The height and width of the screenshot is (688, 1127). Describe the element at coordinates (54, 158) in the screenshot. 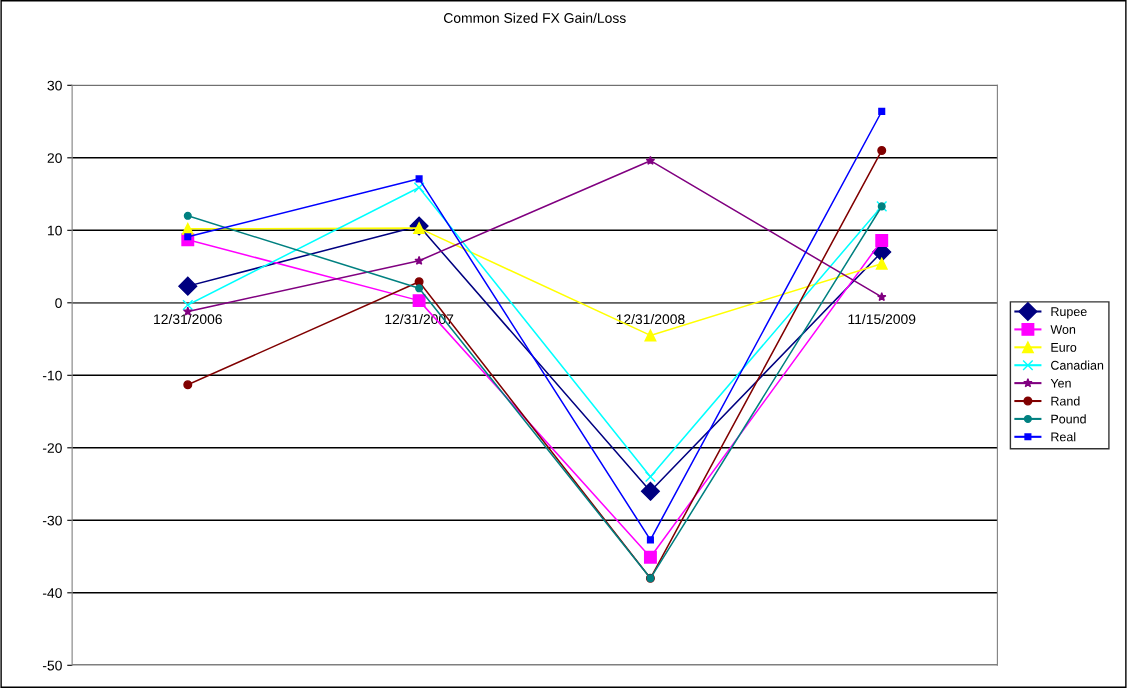

I see `y-tick-label: 20` at that location.